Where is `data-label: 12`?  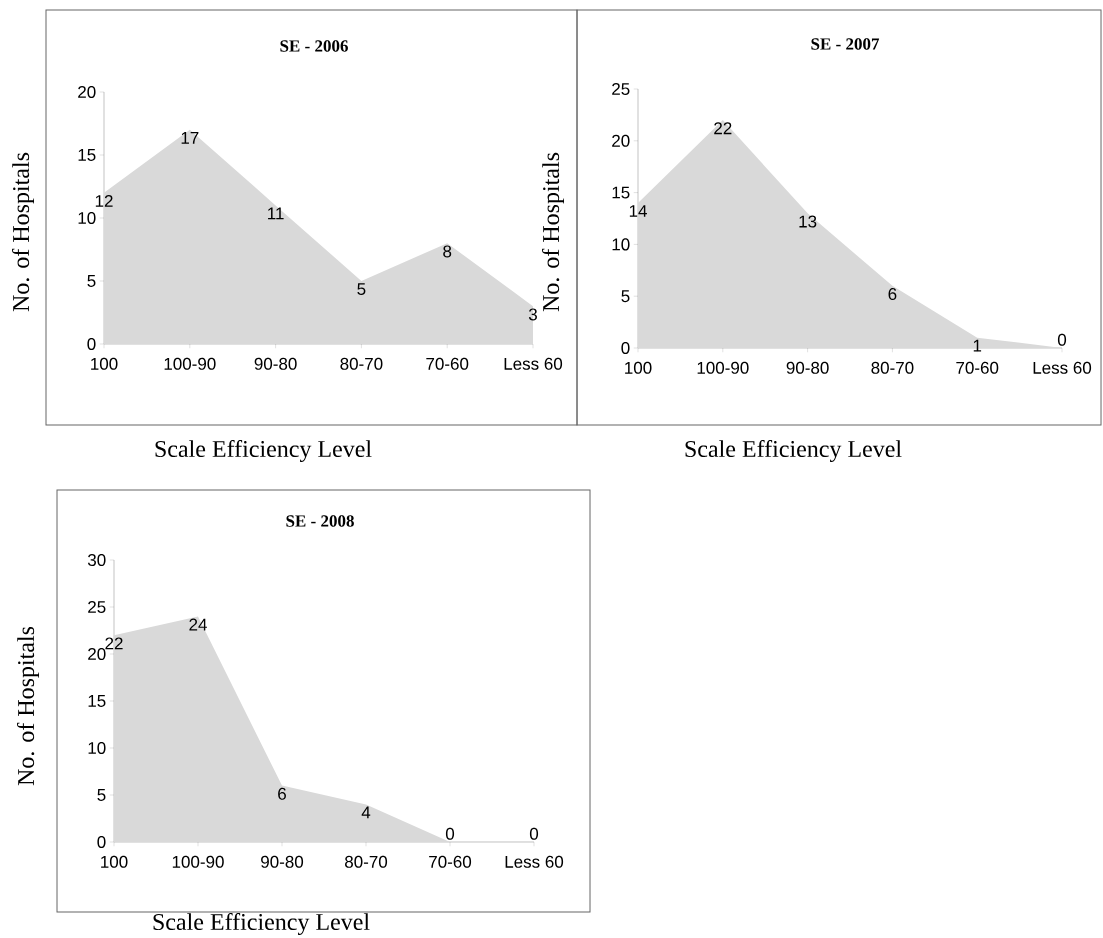
data-label: 12 is located at coordinates (104, 200).